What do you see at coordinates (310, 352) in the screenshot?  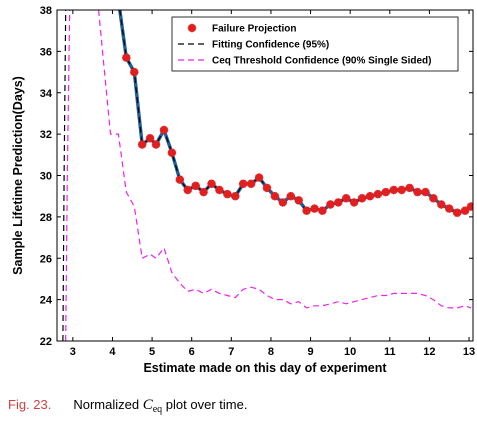 I see `x-tick-label: 9` at bounding box center [310, 352].